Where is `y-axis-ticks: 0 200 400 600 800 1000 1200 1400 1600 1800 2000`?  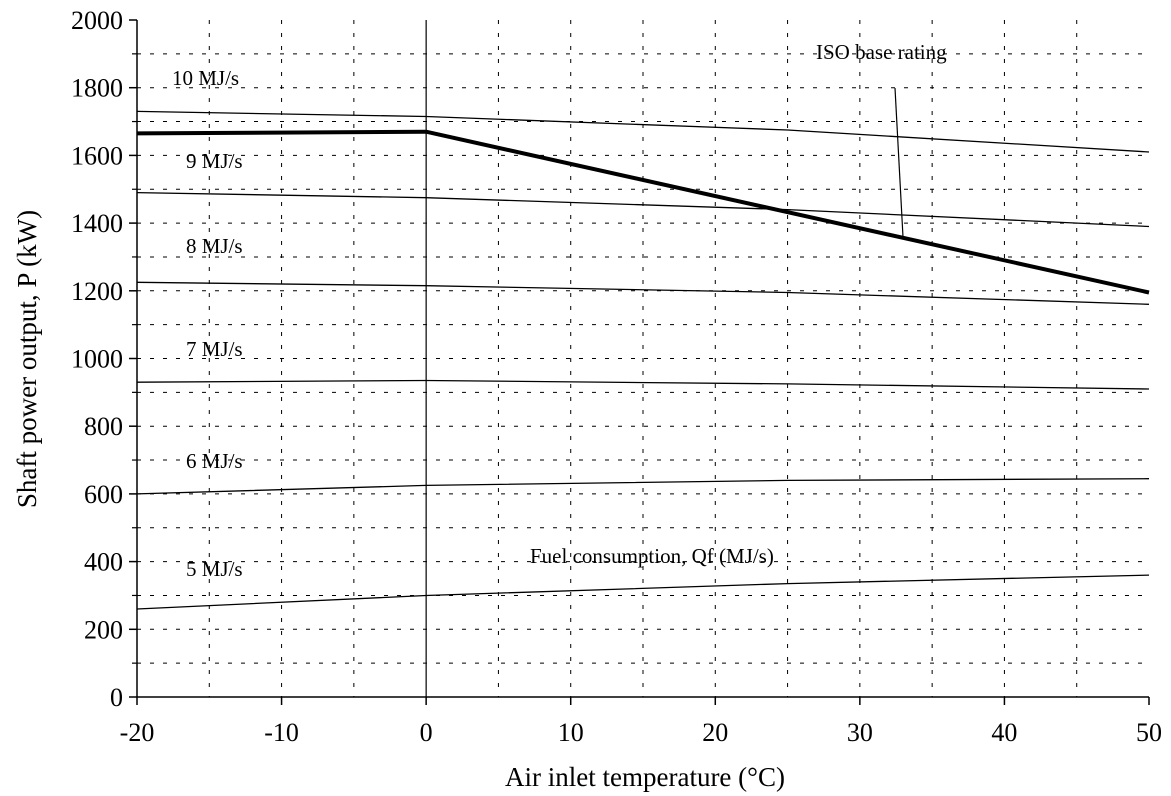
y-axis-ticks: 0 200 400 600 800 1000 1200 1400 1600 1800 2000 is located at coordinates (104, 359).